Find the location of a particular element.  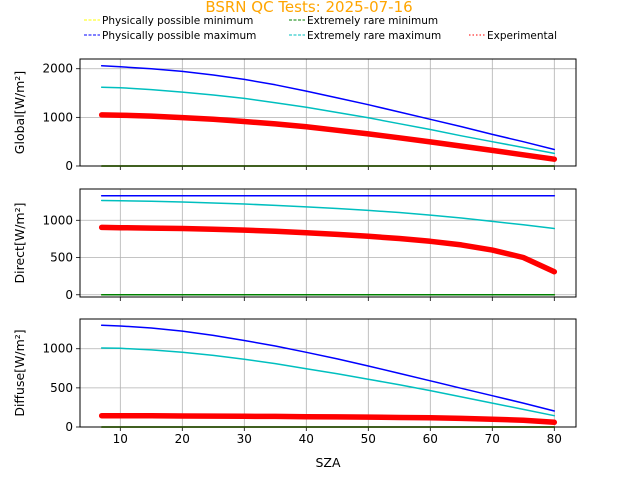

y-tick-label: 2000 is located at coordinates (57, 69).